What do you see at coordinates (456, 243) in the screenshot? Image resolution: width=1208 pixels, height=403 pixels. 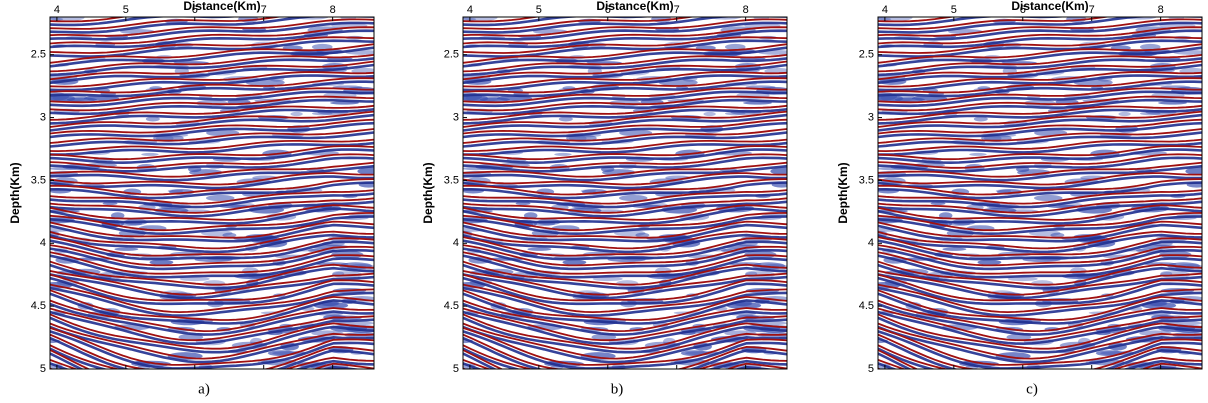 I see `y-tick-label: 4` at bounding box center [456, 243].